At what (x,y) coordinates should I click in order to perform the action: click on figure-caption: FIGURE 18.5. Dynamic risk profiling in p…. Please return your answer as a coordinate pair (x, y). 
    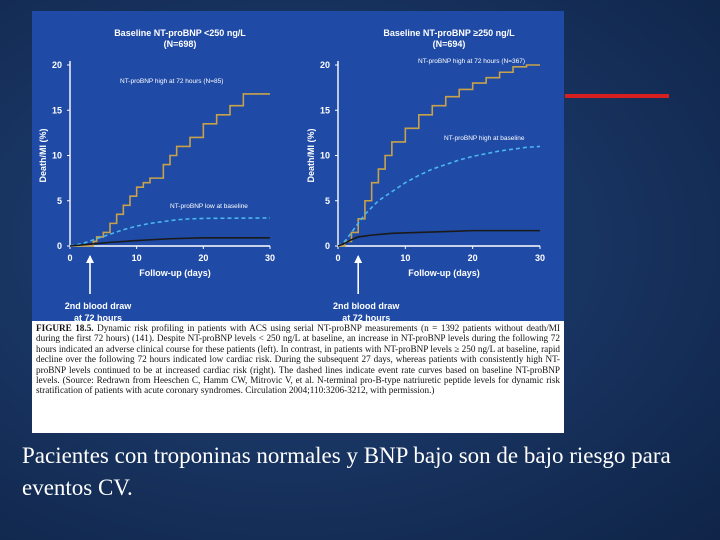
    Looking at the image, I should click on (298, 376).